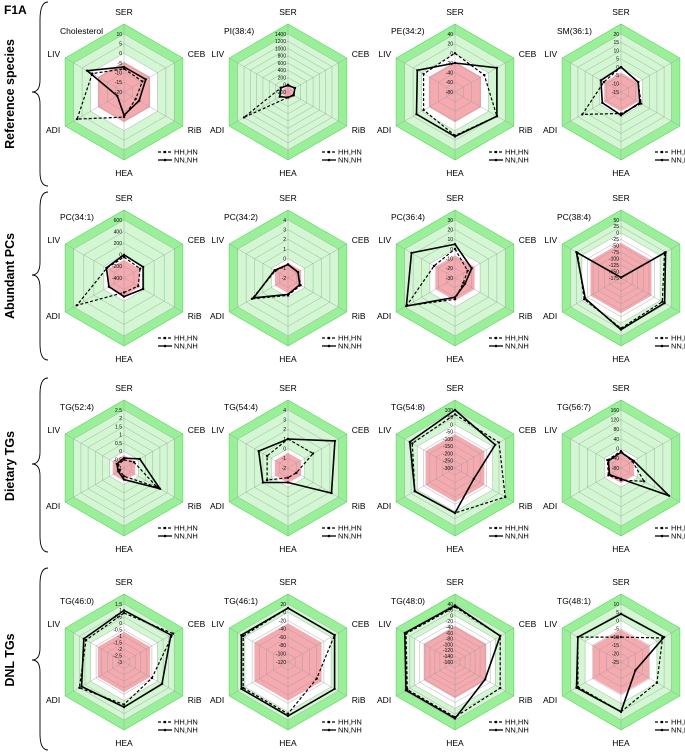  Describe the element at coordinates (448, 469) in the screenshot. I see `tick-label: -300` at that location.